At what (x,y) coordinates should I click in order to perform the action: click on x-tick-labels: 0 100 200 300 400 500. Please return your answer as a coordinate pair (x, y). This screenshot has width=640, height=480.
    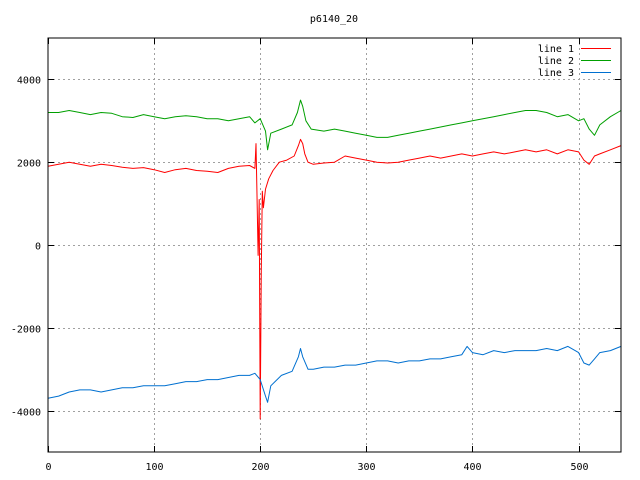
    Looking at the image, I should click on (316, 467).